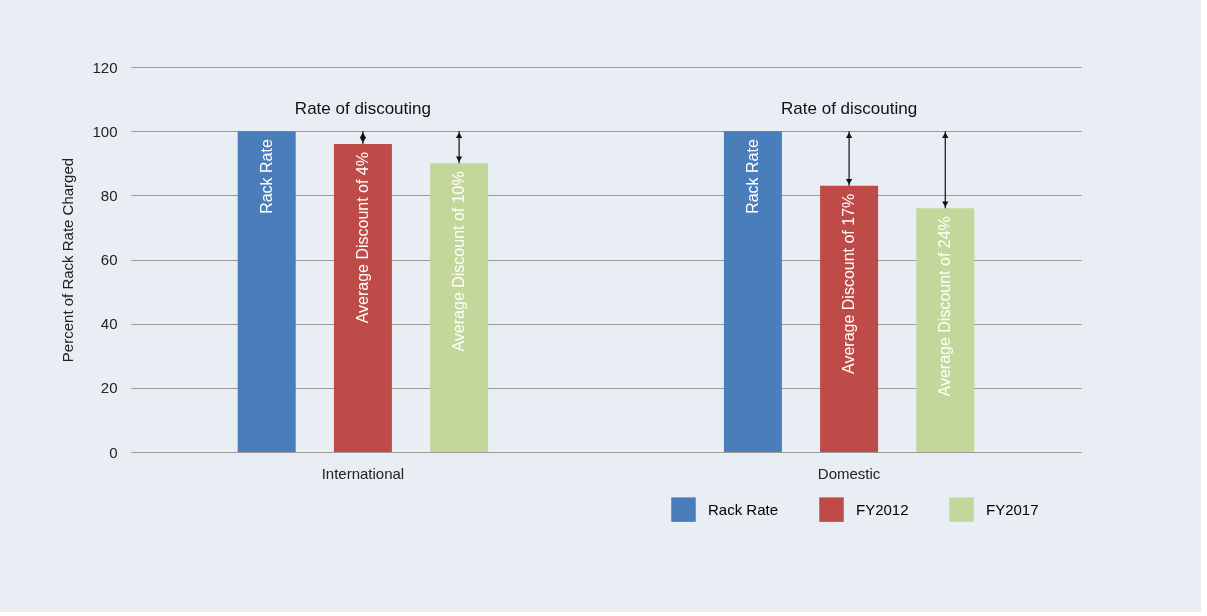  Describe the element at coordinates (743, 509) in the screenshot. I see `legend-label: Rack Rate` at that location.